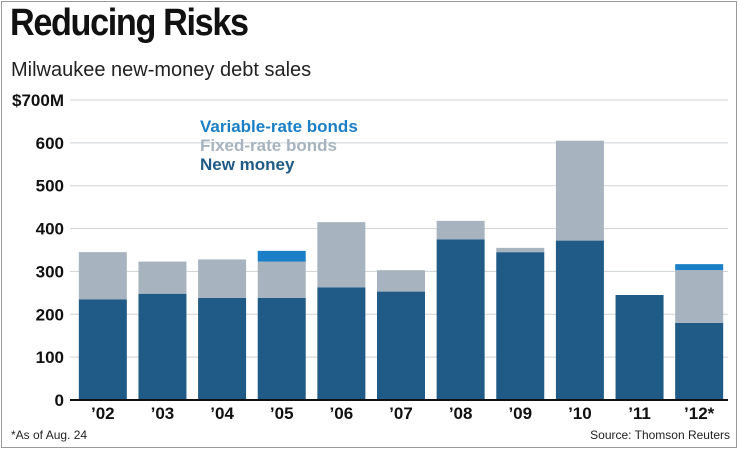 The image size is (740, 451). I want to click on y-tick-label: 400, so click(50, 229).